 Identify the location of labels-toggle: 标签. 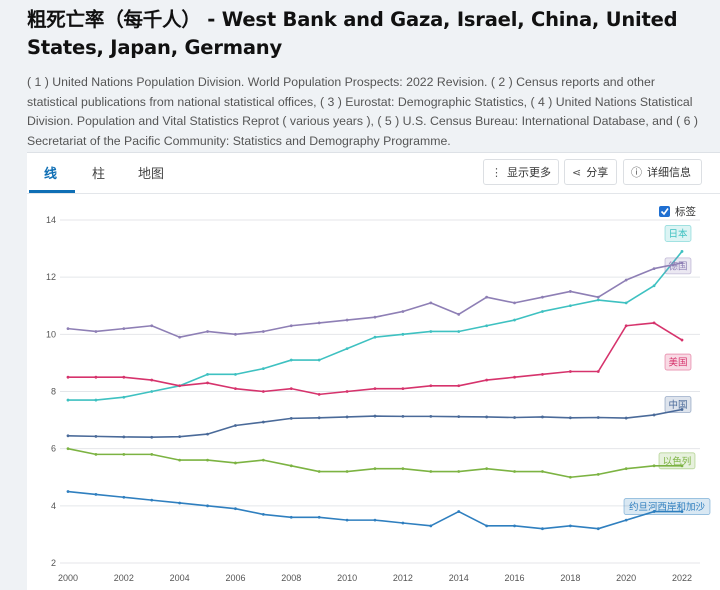
(677, 211).